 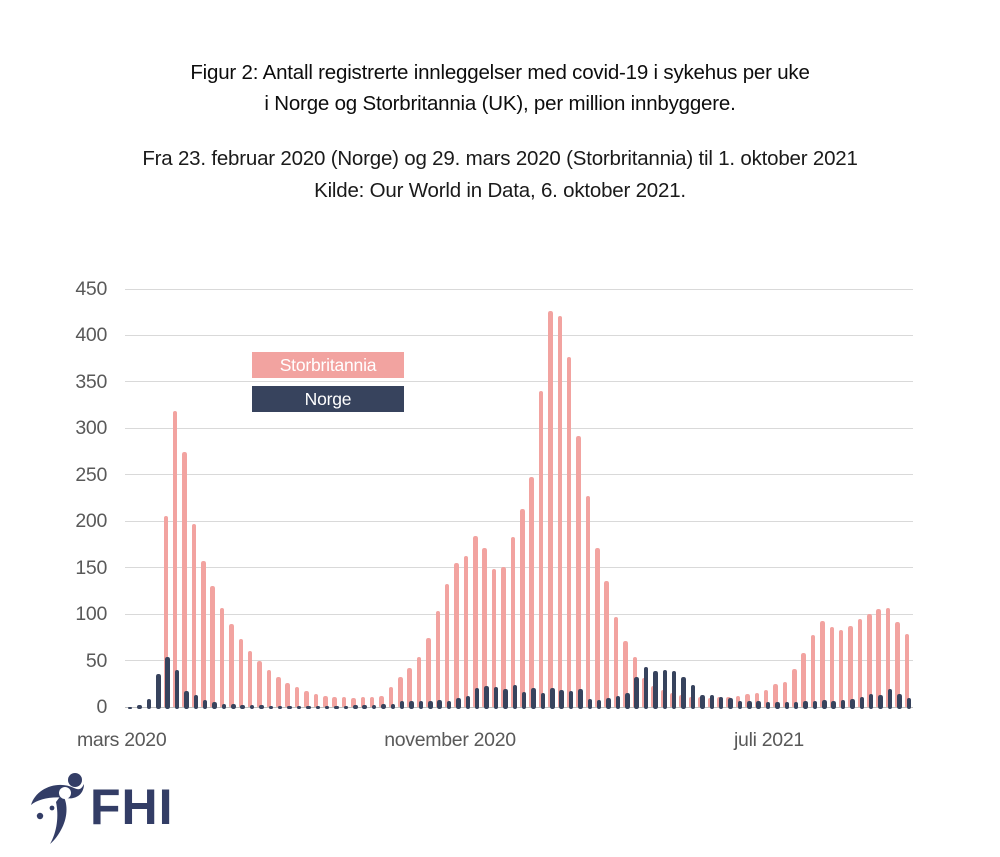 I want to click on legend-label-norge: Norge, so click(x=328, y=399).